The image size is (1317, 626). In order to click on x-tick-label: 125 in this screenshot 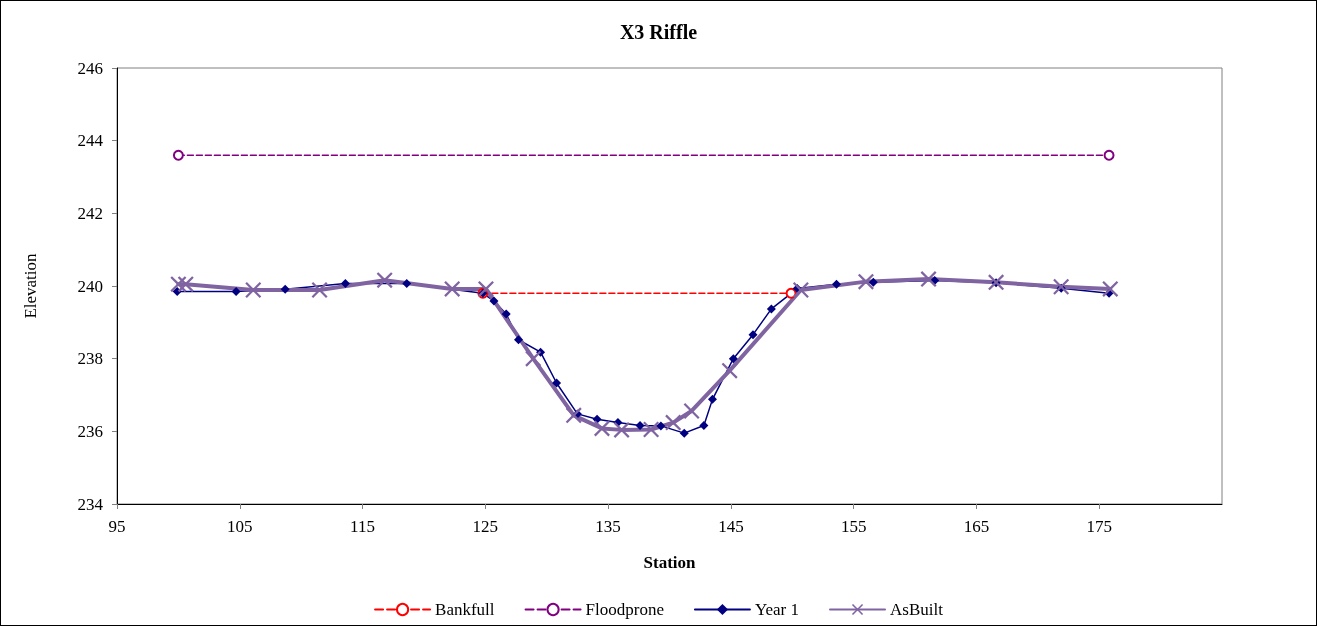, I will do `click(485, 526)`.